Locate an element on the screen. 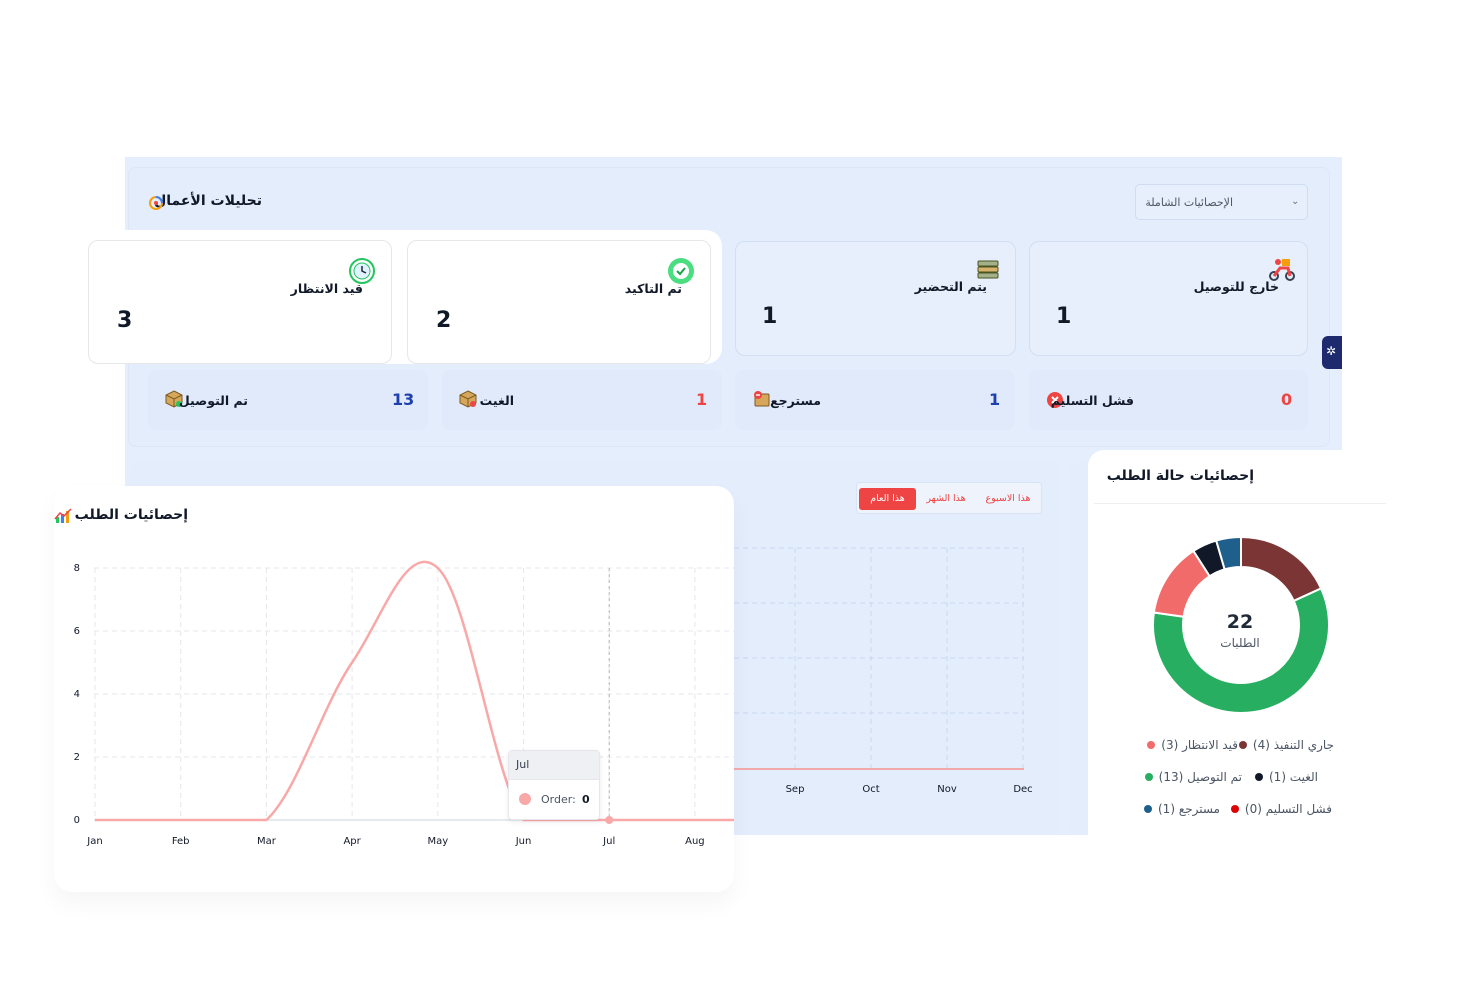 The image size is (1468, 992). stat-cancelled: الغيت 1 is located at coordinates (582, 400).